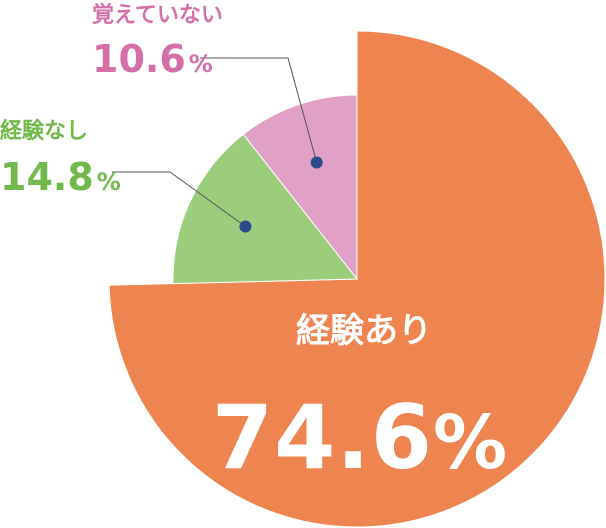 Image resolution: width=606 pixels, height=528 pixels. I want to click on slice-value-number: 74.6, so click(322, 437).